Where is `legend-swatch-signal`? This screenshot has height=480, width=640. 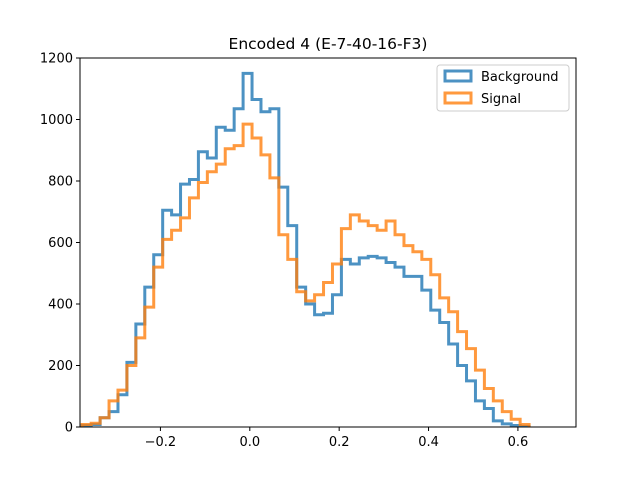
legend-swatch-signal is located at coordinates (458, 98).